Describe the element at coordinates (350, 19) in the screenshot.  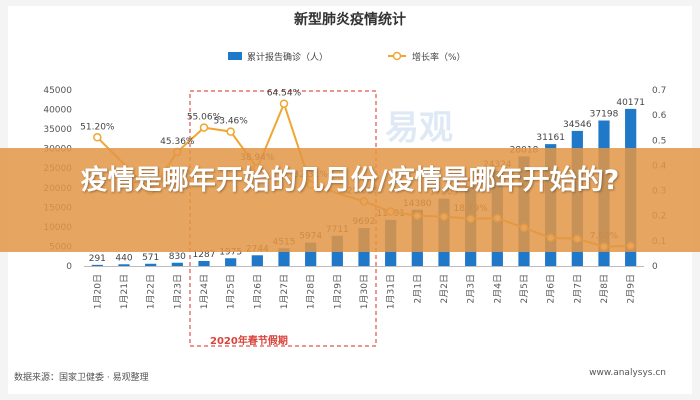
I see `chart-title: 新型肺炎疫情统计` at that location.